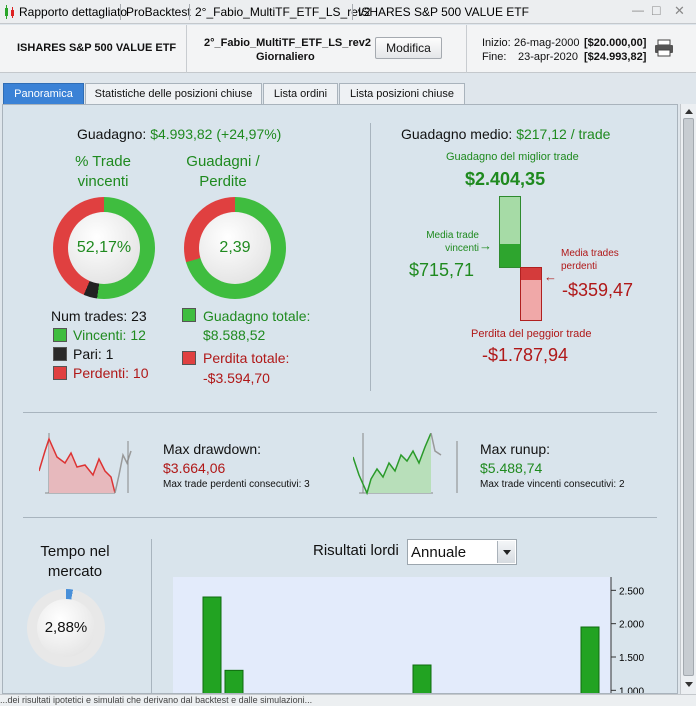 The width and height of the screenshot is (696, 706). Describe the element at coordinates (638, 10) in the screenshot. I see `minimize-button: —` at that location.